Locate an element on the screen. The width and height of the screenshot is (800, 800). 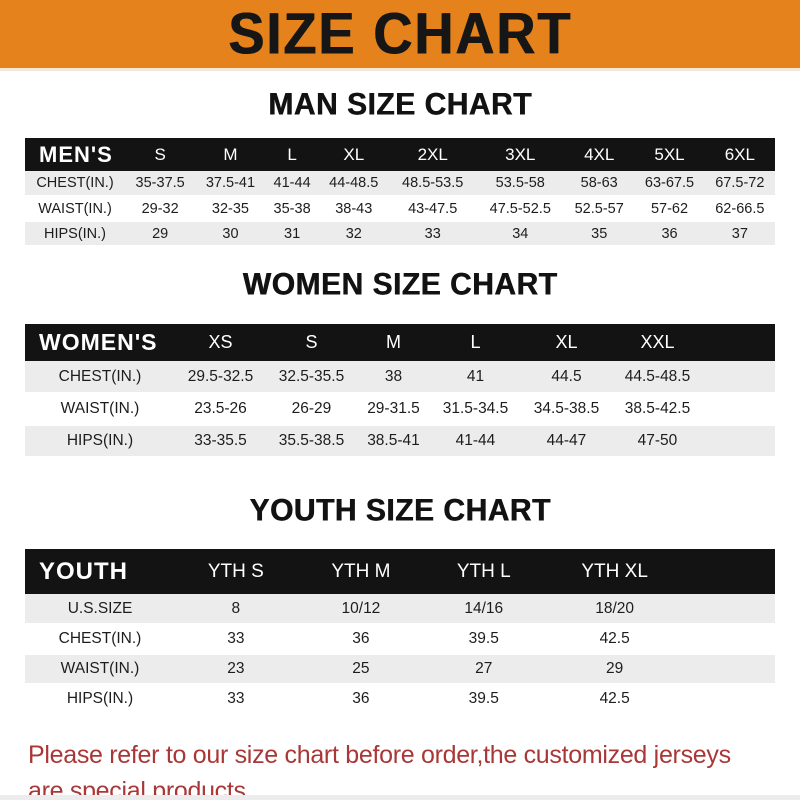
size-value-cell: 34 is located at coordinates (520, 233).